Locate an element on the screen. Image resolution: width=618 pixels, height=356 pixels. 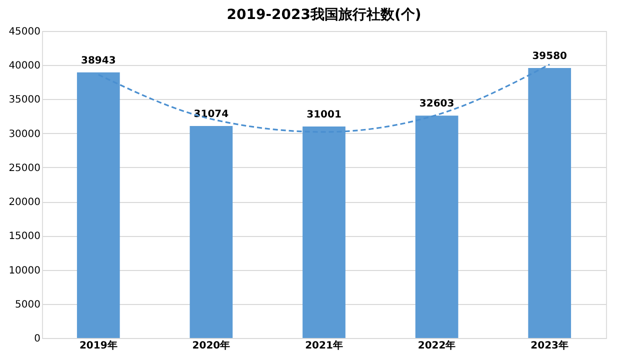
y-tick-label: 25000 is located at coordinates (24, 168).